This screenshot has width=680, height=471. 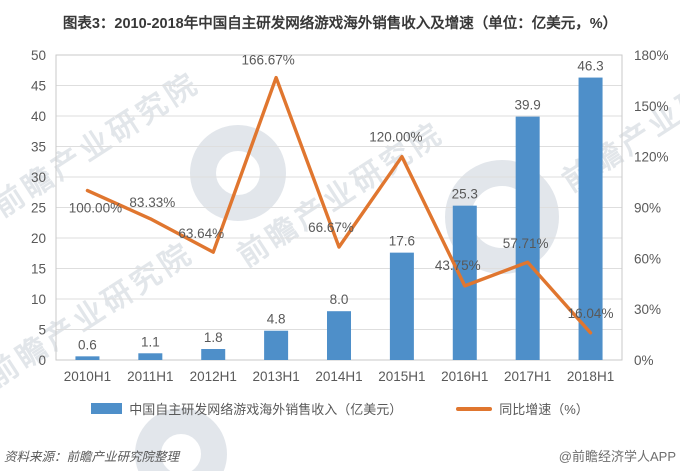 I want to click on right-axis-tick: 150%, so click(x=651, y=106).